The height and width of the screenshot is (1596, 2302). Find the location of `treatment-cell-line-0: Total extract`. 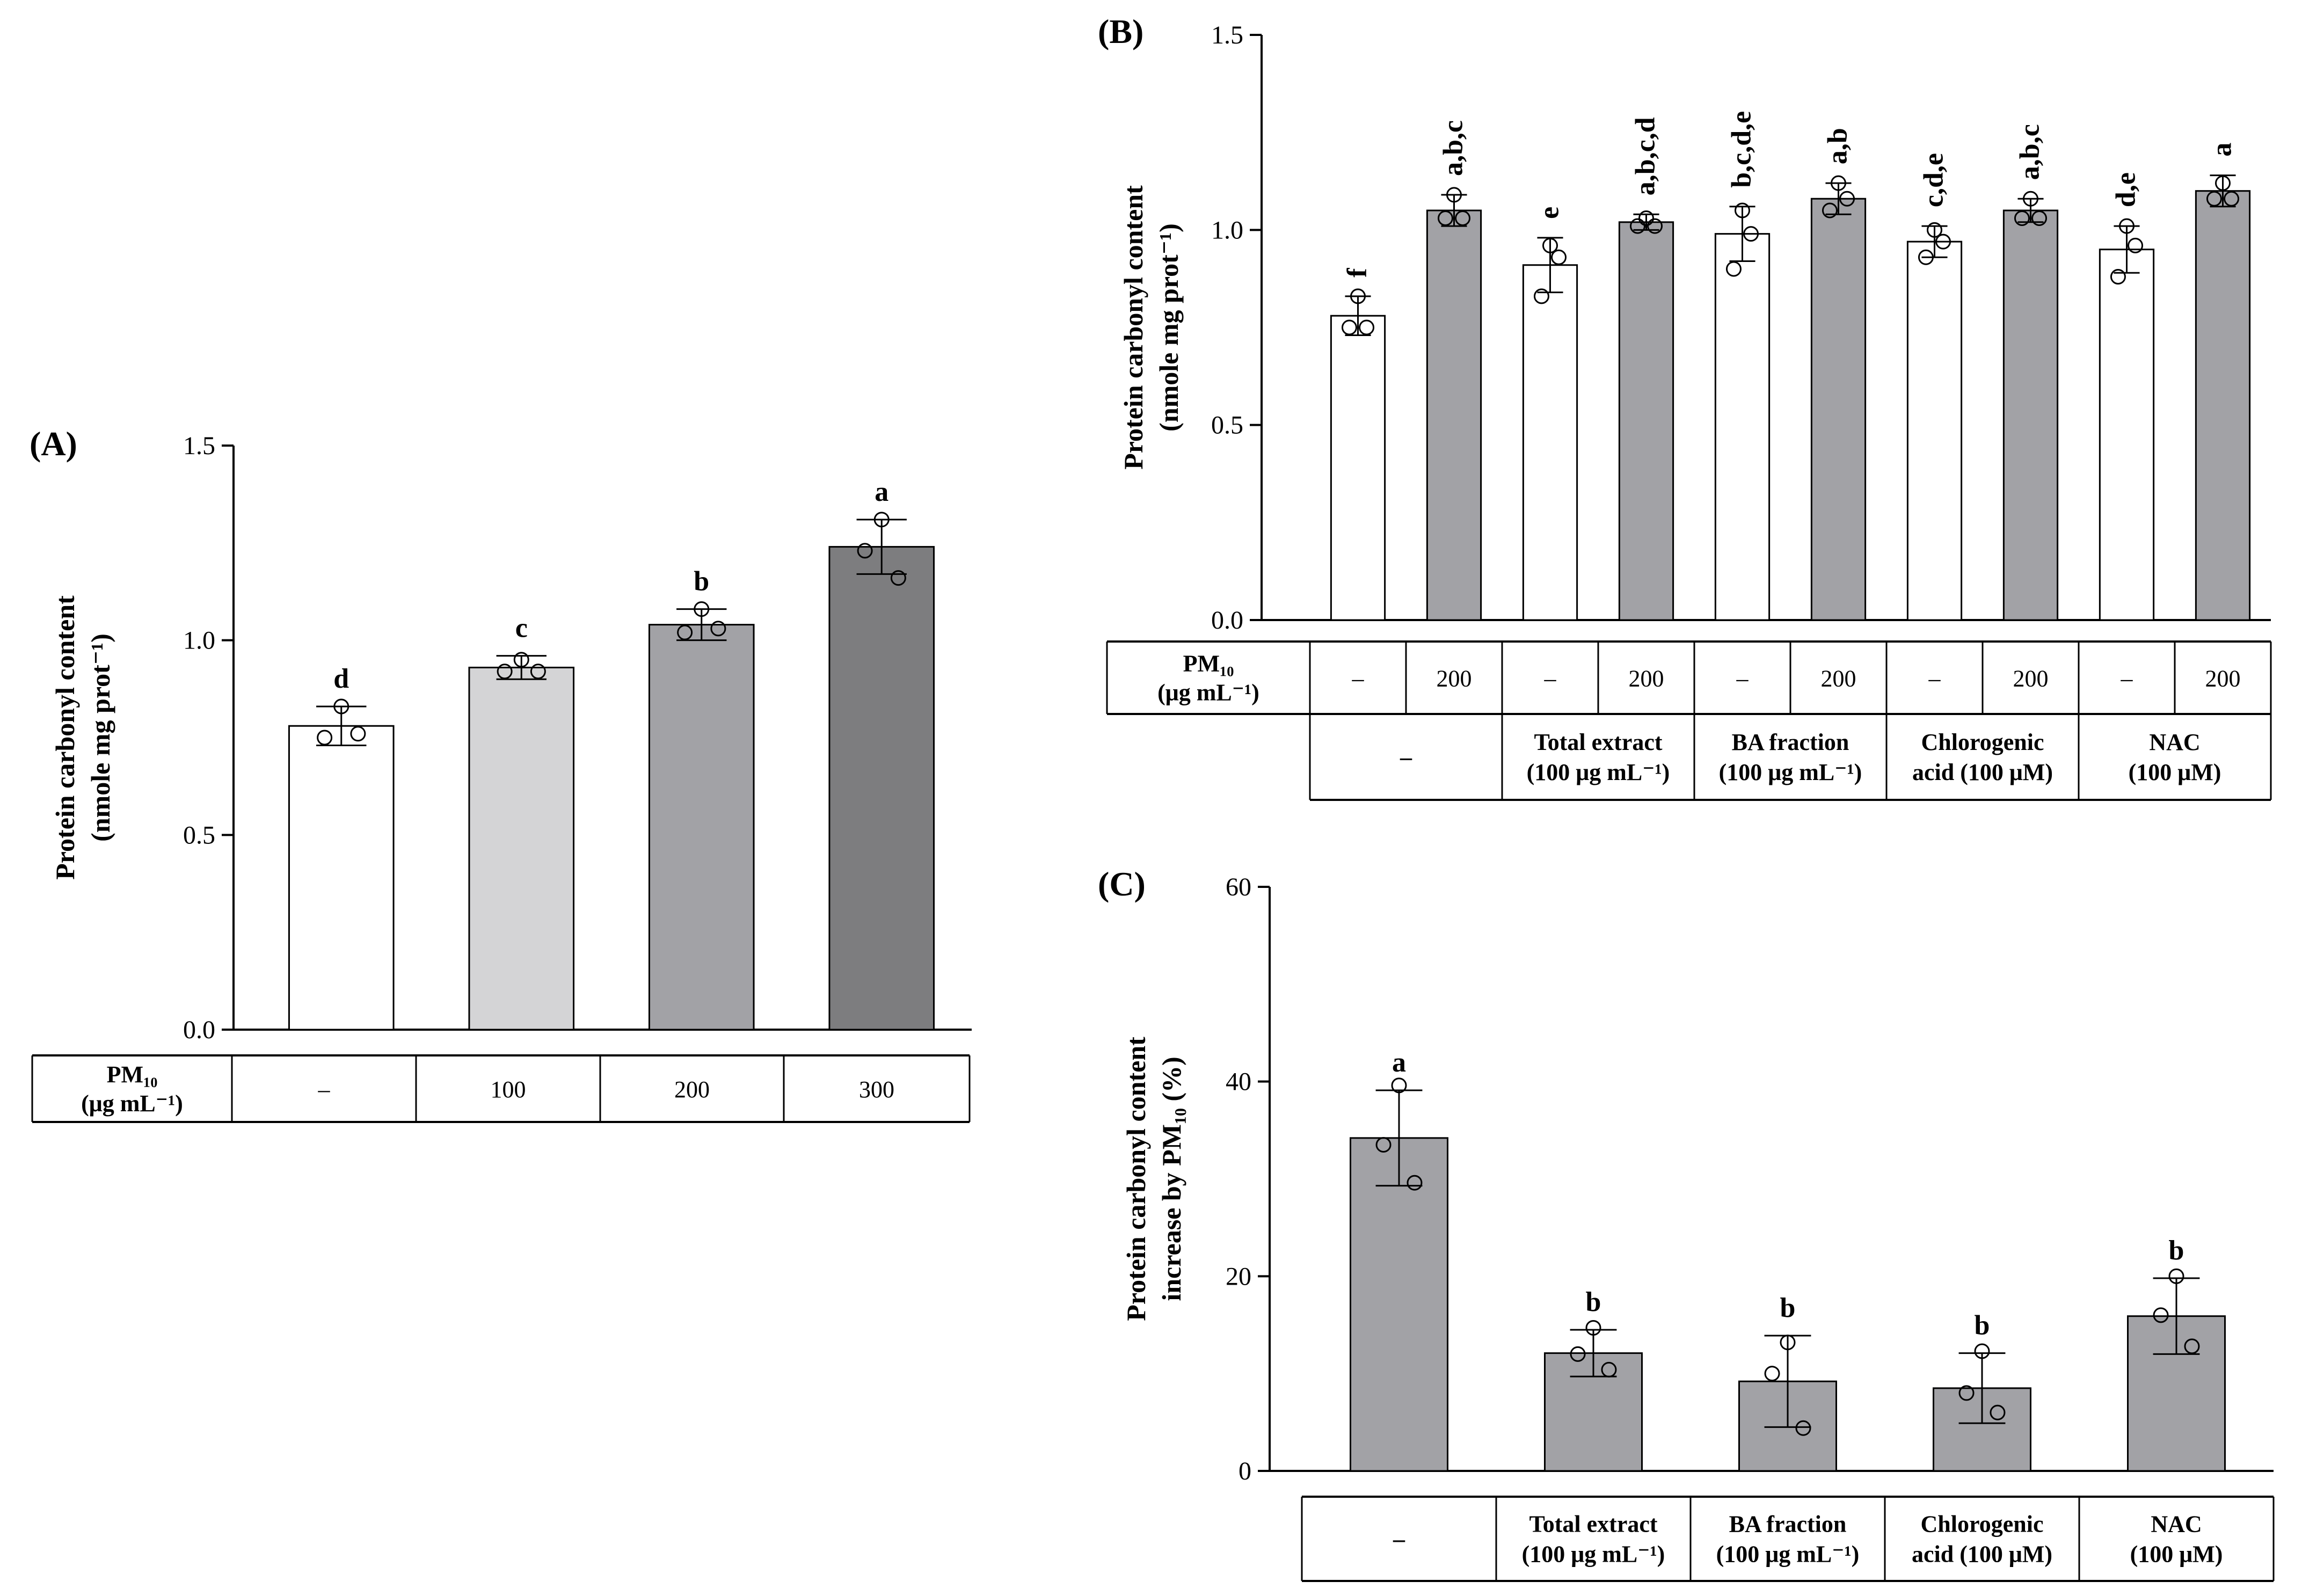

treatment-cell-line-0: Total extract is located at coordinates (1598, 742).